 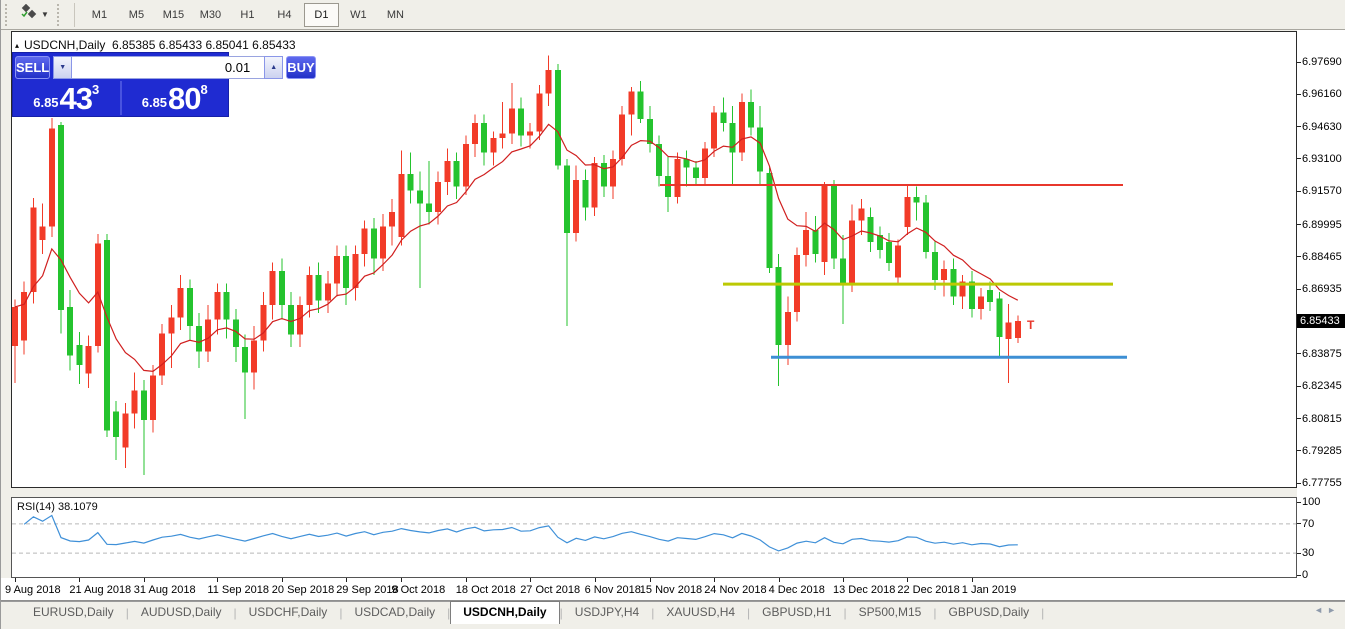 I want to click on chart-tab-usdcad: USDCAD,Daily, so click(x=395, y=612).